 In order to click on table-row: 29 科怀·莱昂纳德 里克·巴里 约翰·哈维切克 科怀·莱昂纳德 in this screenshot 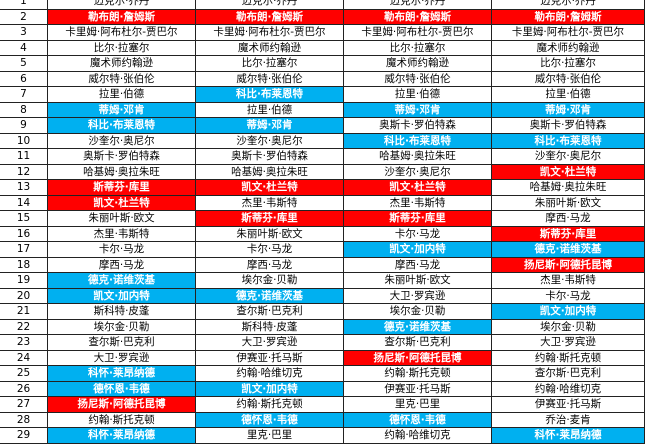, I will do `click(322, 436)`.